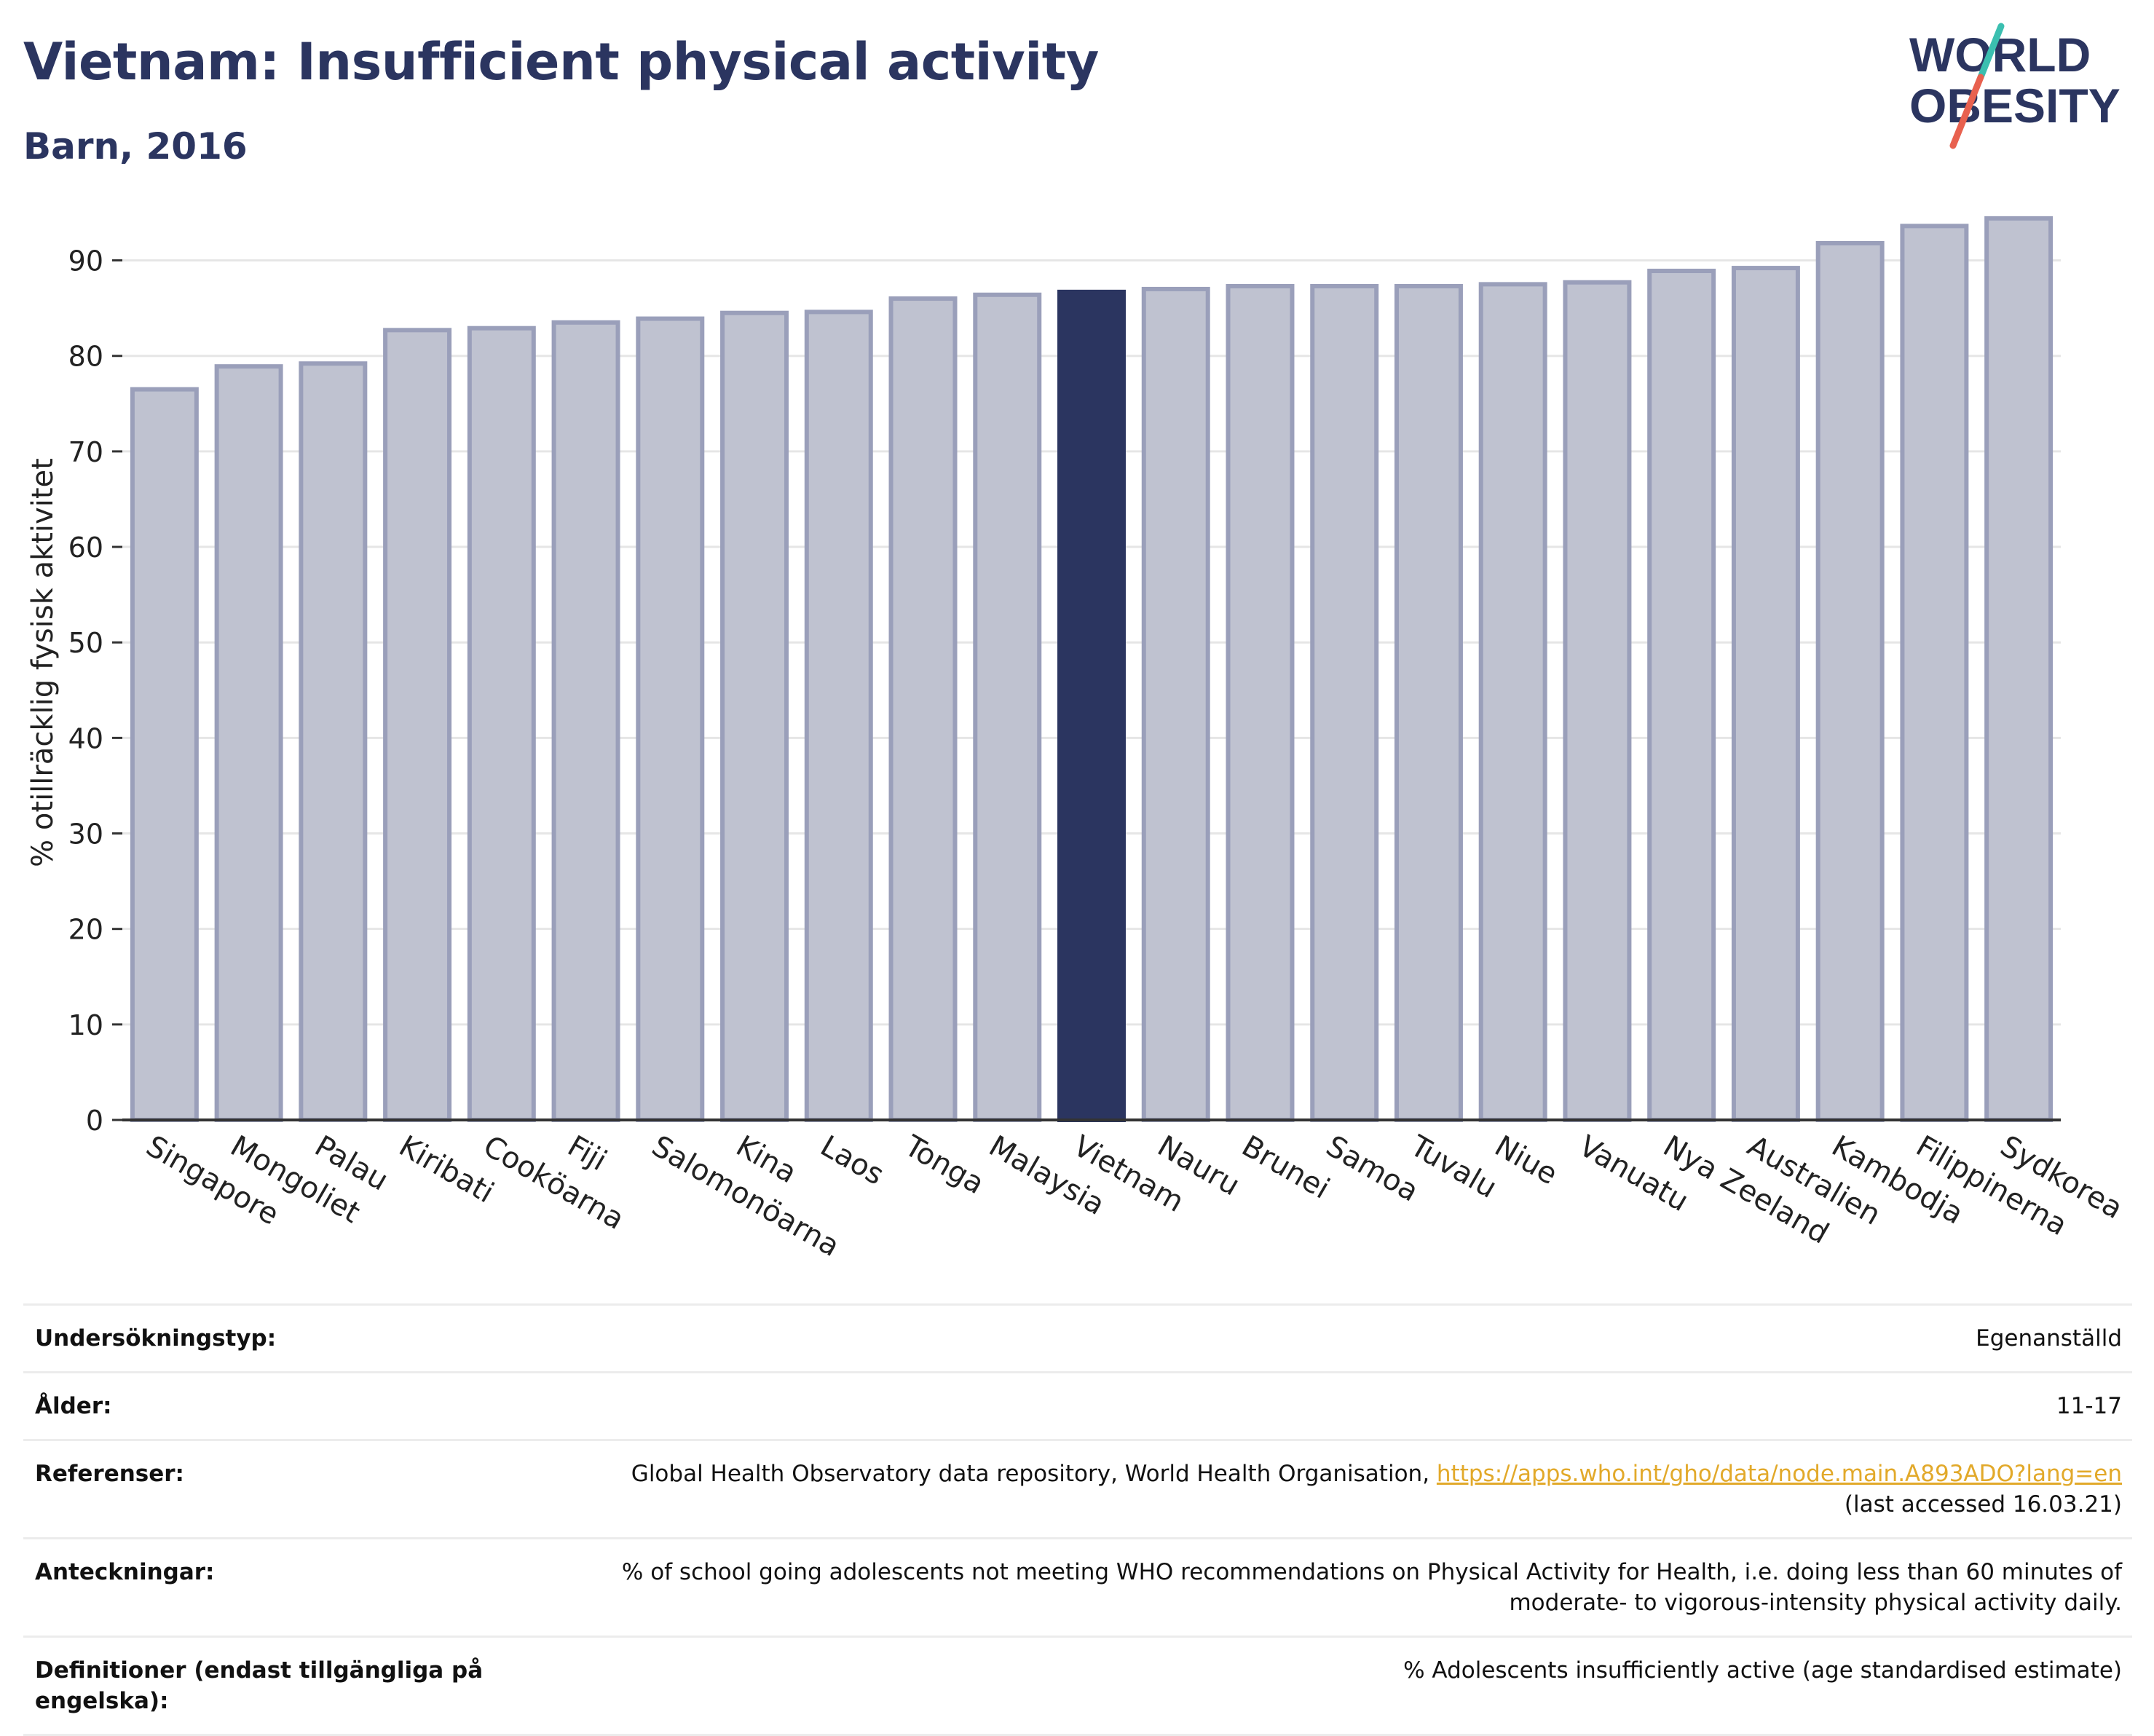 The height and width of the screenshot is (1736, 2154). What do you see at coordinates (670, 720) in the screenshot?
I see `bar-salomonӧarna` at bounding box center [670, 720].